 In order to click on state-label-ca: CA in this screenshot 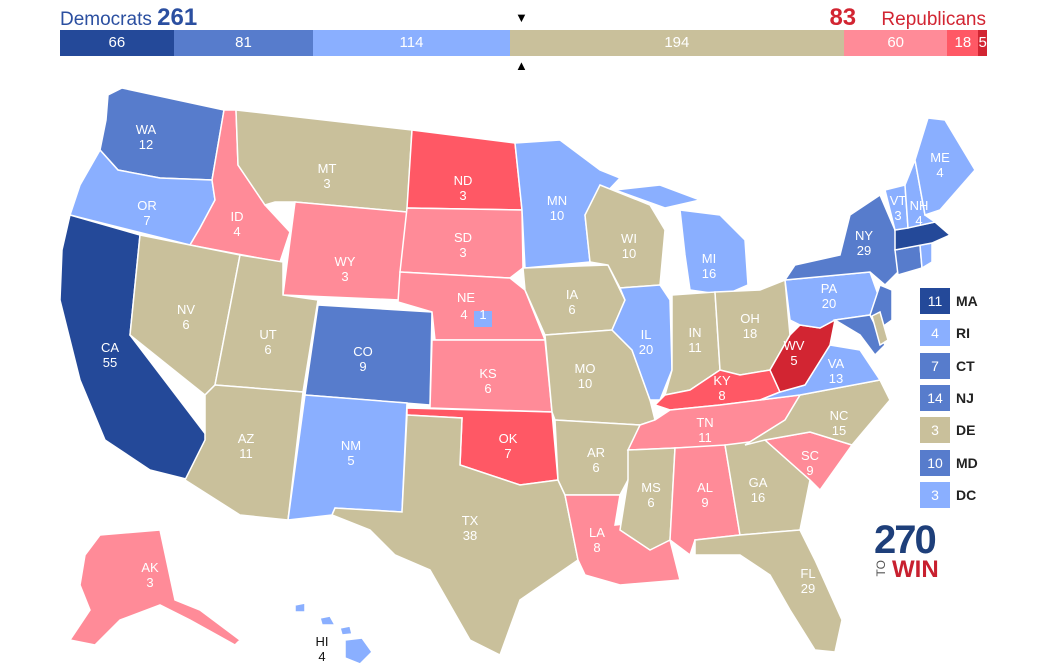, I will do `click(110, 347)`.